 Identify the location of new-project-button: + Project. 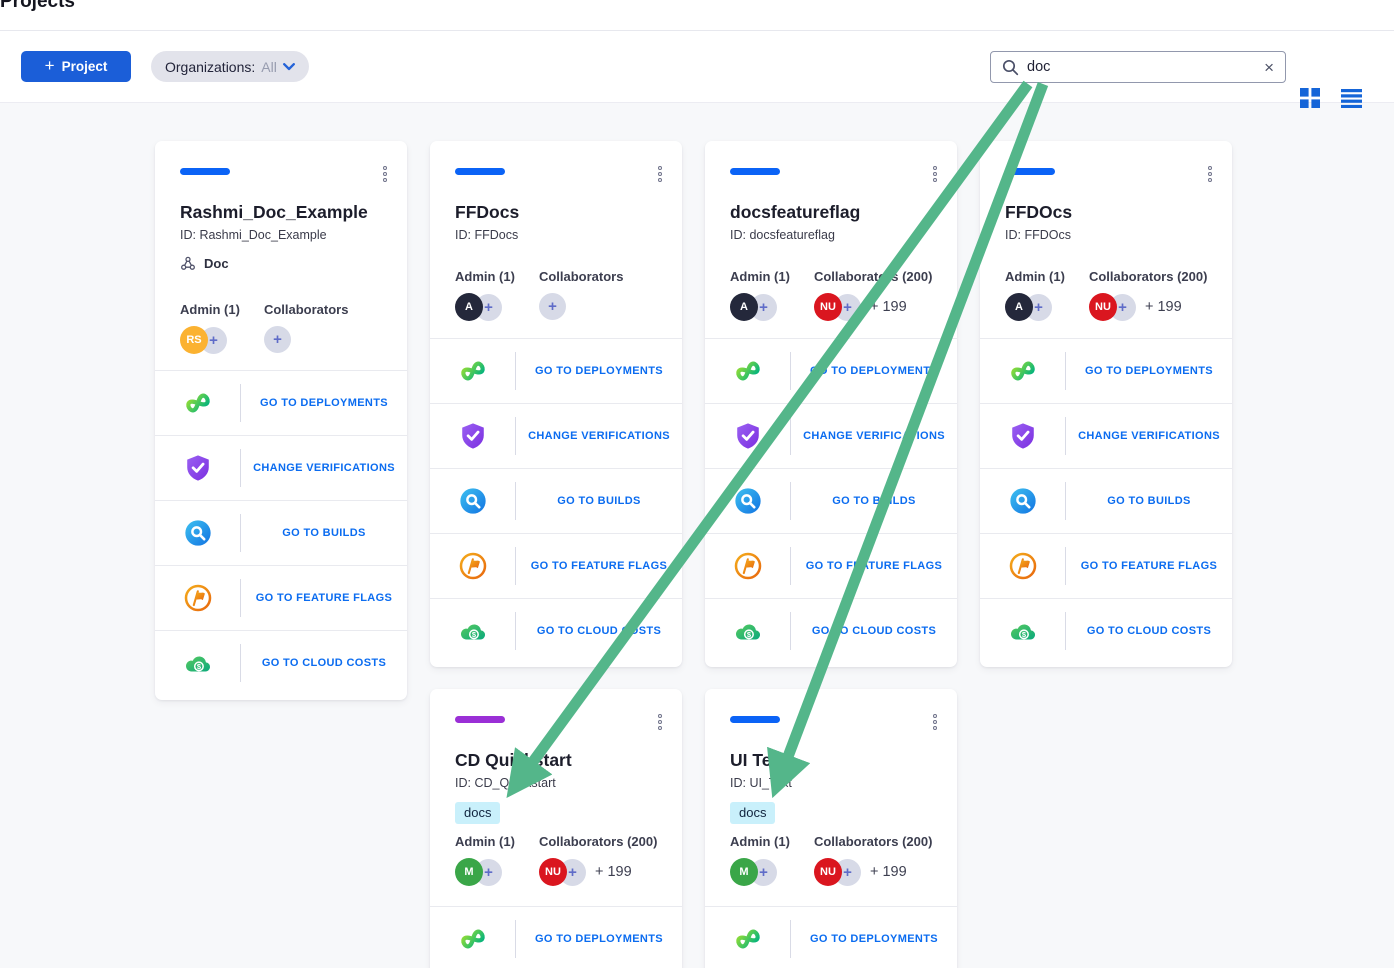
(76, 66).